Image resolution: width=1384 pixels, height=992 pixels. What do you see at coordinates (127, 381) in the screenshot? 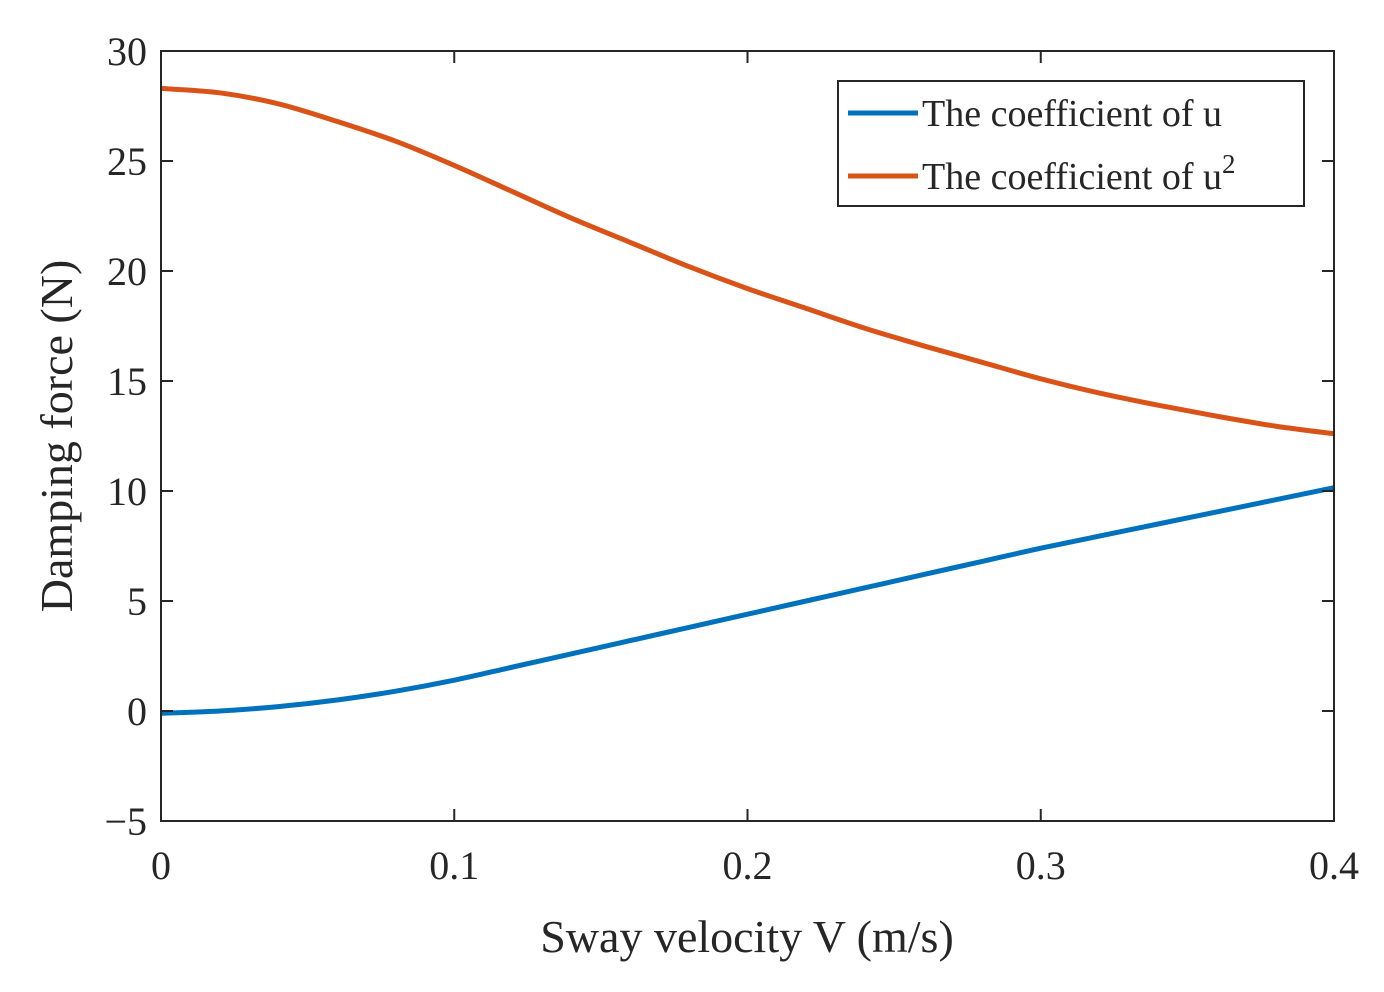
I see `y-tick-label: 15` at bounding box center [127, 381].